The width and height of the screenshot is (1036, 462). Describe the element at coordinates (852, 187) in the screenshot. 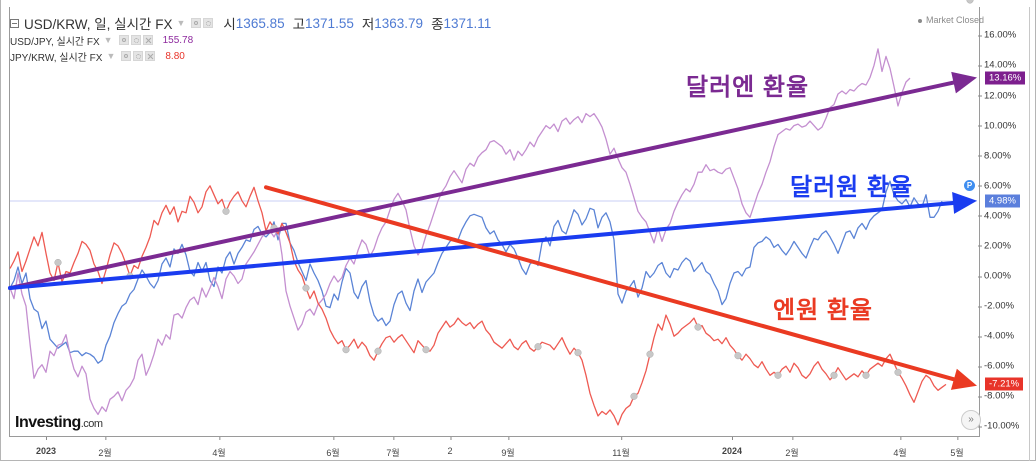

I see `annotation-usdkrw: 달러원 환율` at that location.